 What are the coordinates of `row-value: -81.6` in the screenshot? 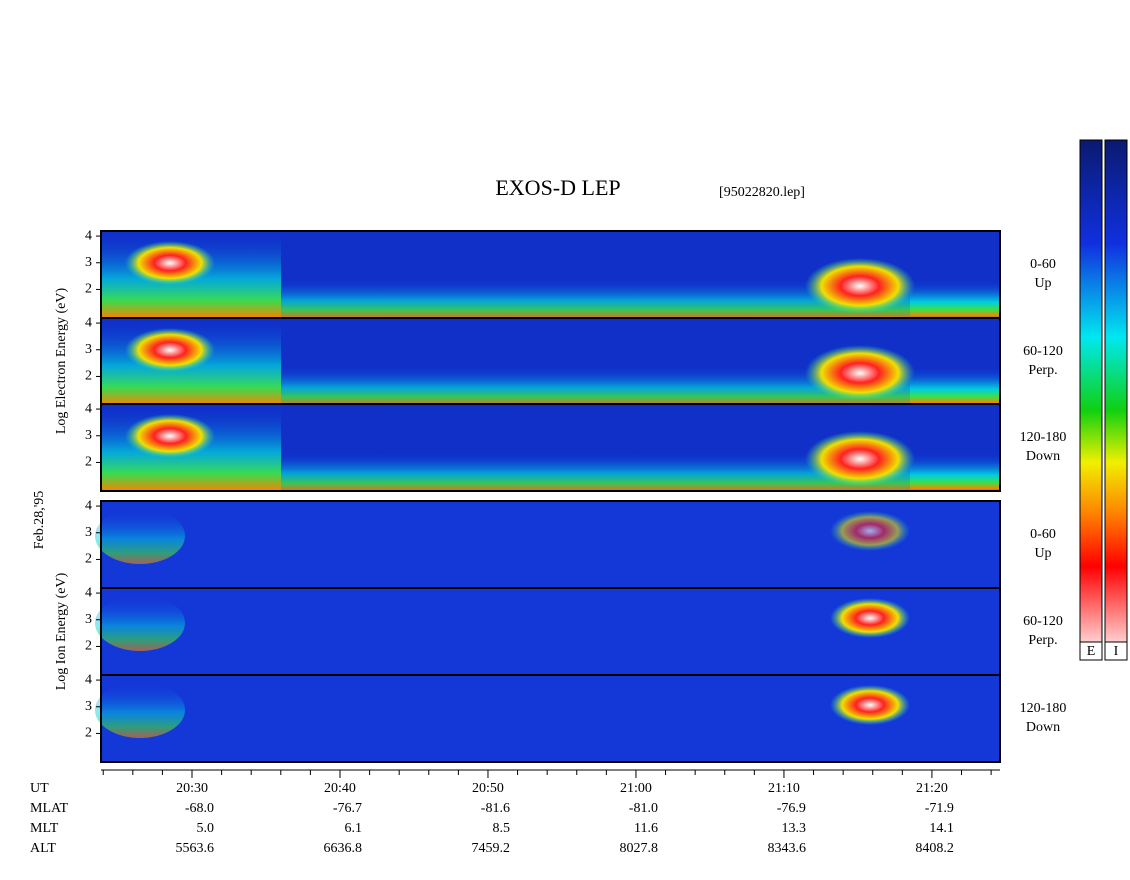 It's located at (495, 808).